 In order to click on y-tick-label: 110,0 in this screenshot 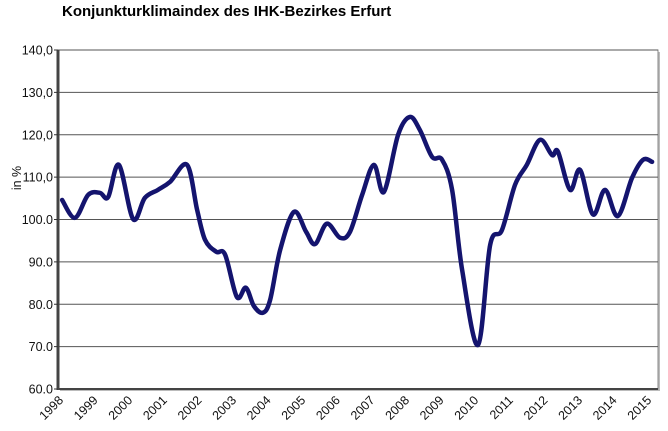, I will do `click(38, 178)`.